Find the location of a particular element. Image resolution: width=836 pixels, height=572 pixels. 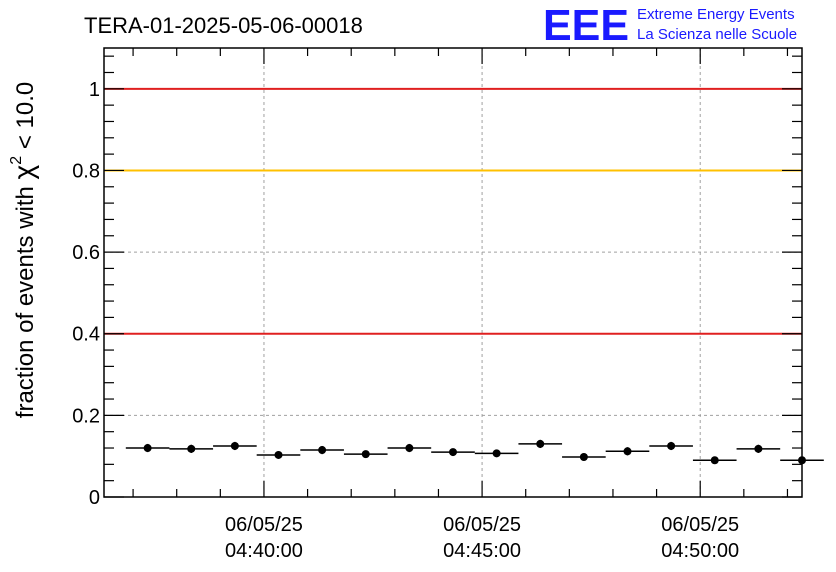

y-tick-label-1: 0.2 is located at coordinates (86, 416).